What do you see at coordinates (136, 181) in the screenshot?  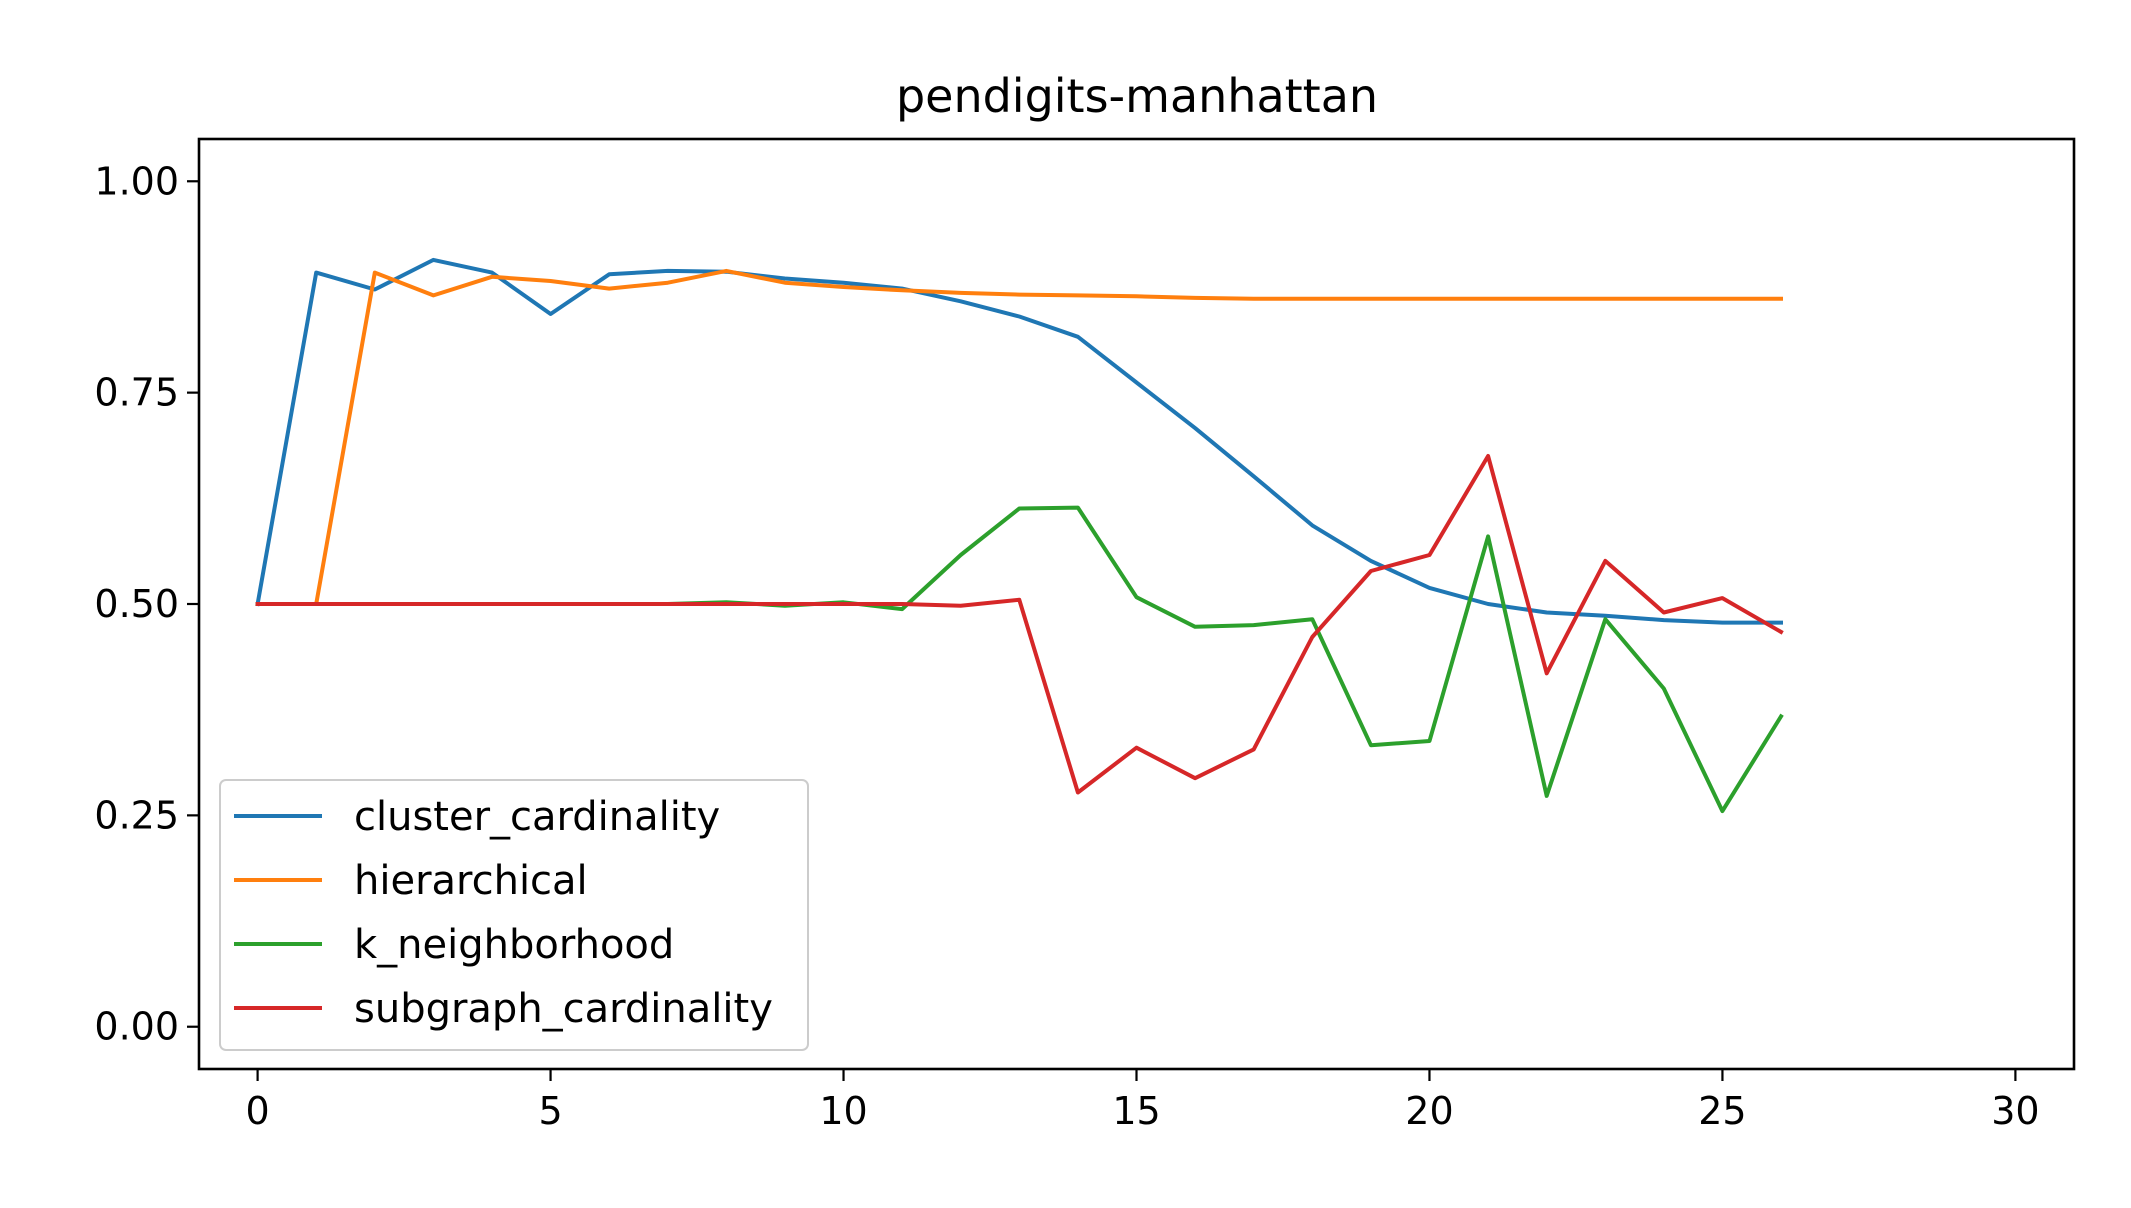 I see `y-tick-label: 1.00` at bounding box center [136, 181].